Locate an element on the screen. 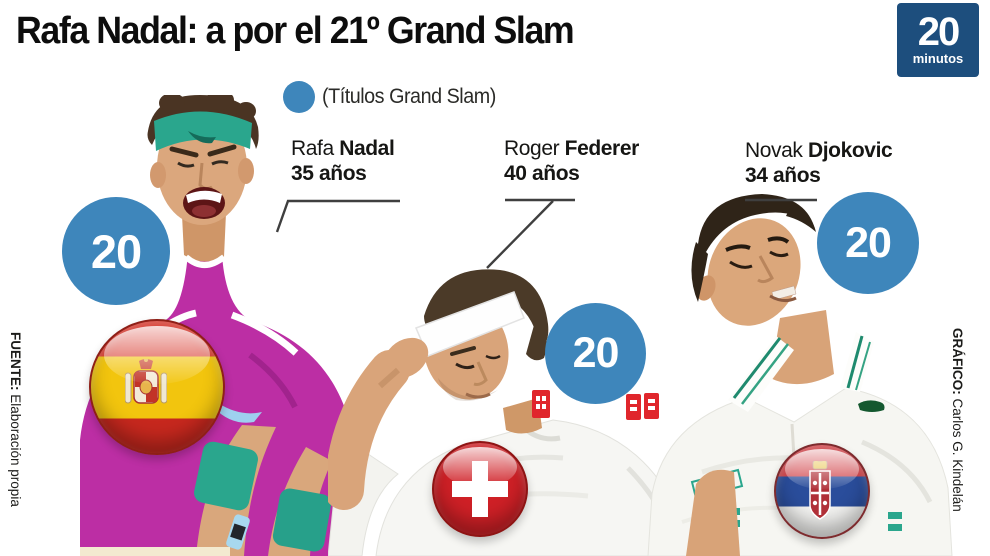  player-first-name: Novak is located at coordinates (774, 150).